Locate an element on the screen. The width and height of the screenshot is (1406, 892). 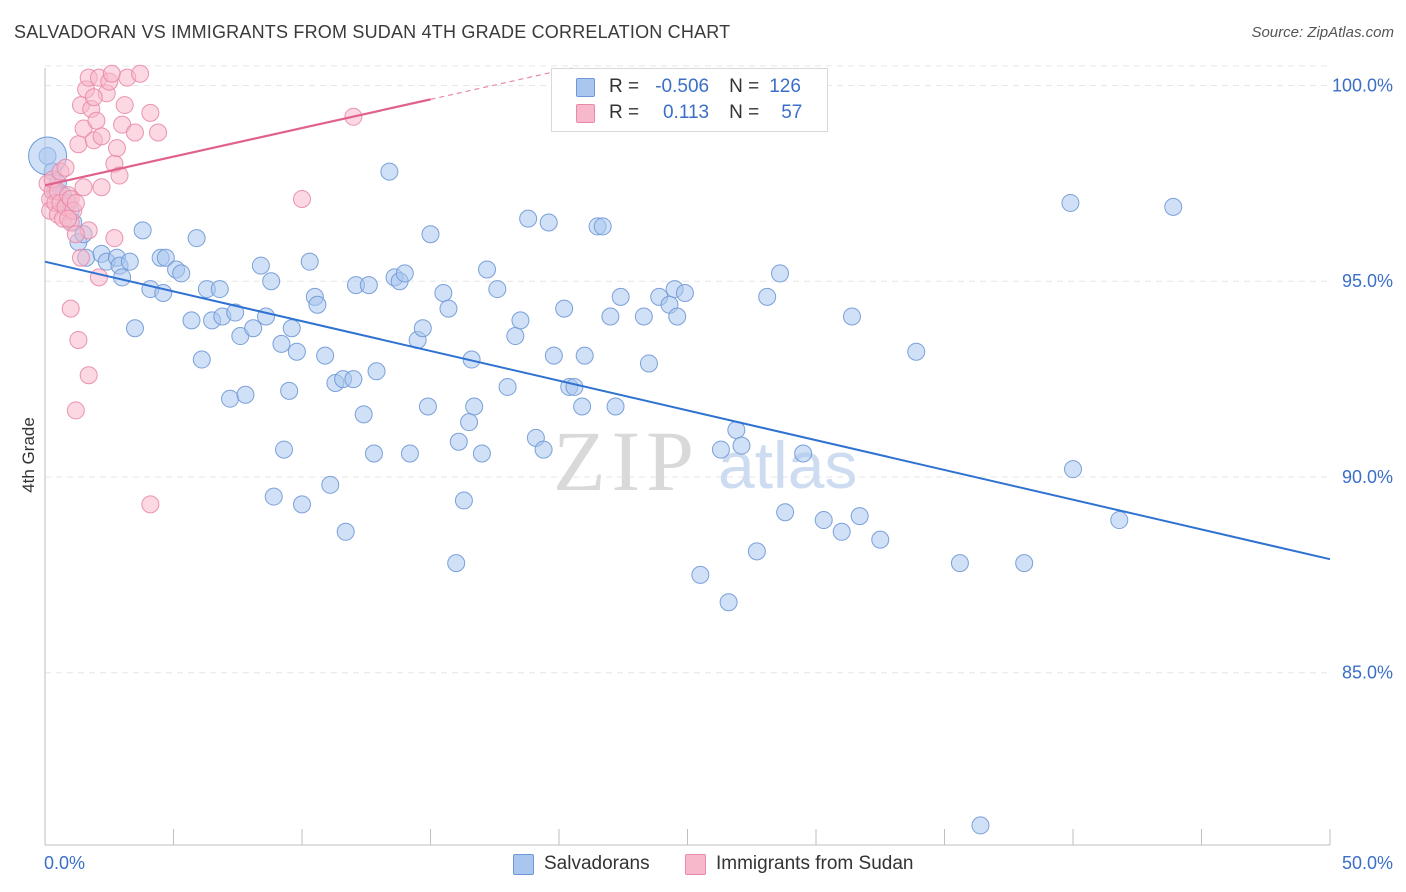
legend-swatch-salvadorans is located at coordinates (585, 87).